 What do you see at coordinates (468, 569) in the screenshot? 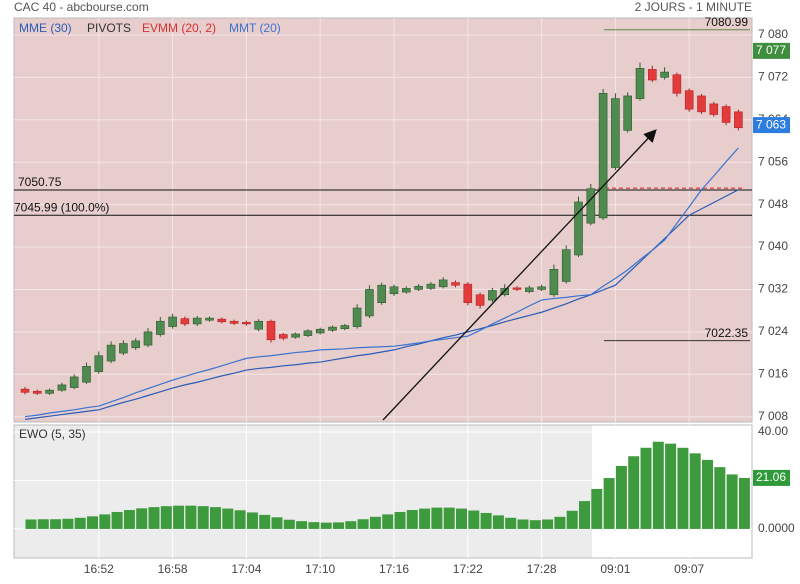
I see `x-tick-label: 17:22` at bounding box center [468, 569].